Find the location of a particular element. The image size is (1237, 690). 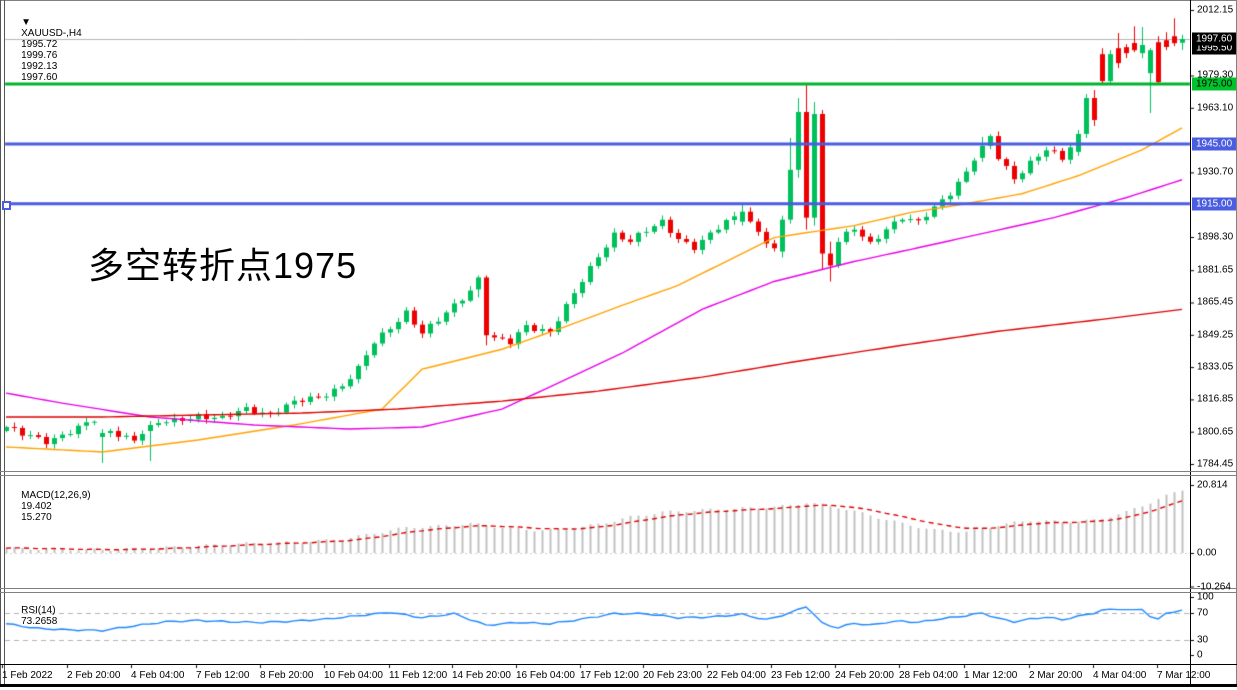

time-tick-label: 24 Feb 20:00 is located at coordinates (864, 675).